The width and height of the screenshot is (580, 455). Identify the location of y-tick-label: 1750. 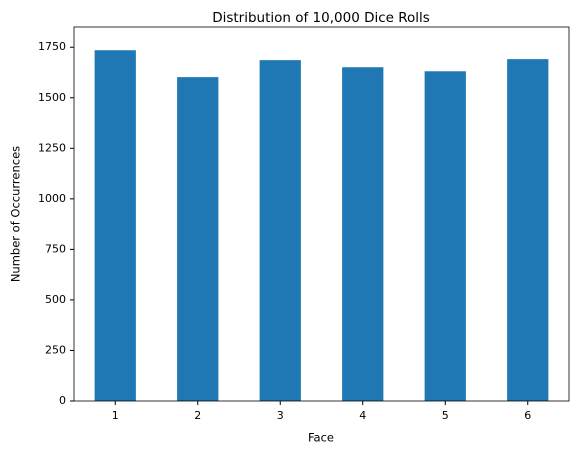
(52, 46).